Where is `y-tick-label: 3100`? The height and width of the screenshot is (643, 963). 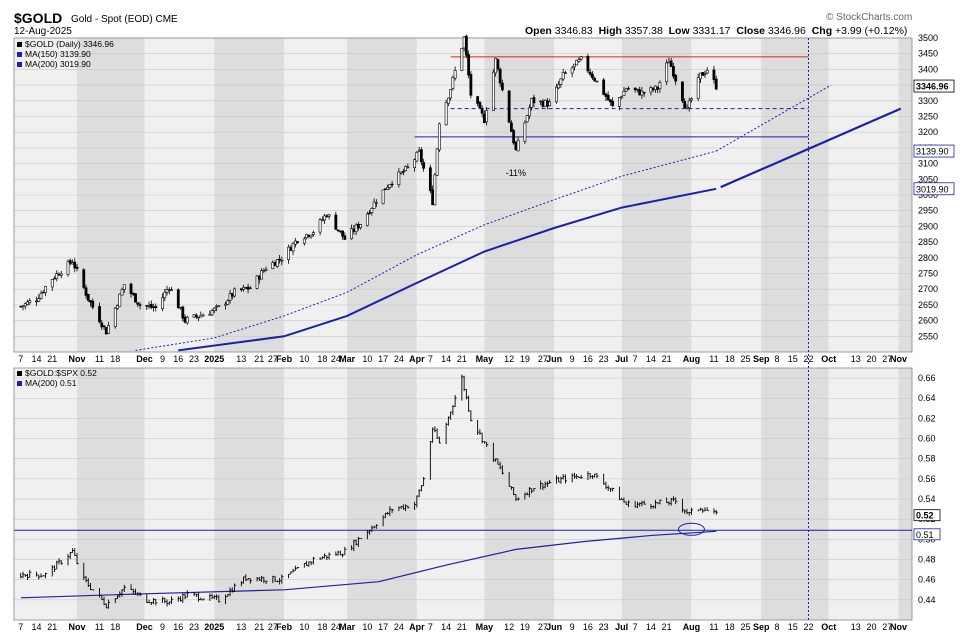 y-tick-label: 3100 is located at coordinates (928, 164).